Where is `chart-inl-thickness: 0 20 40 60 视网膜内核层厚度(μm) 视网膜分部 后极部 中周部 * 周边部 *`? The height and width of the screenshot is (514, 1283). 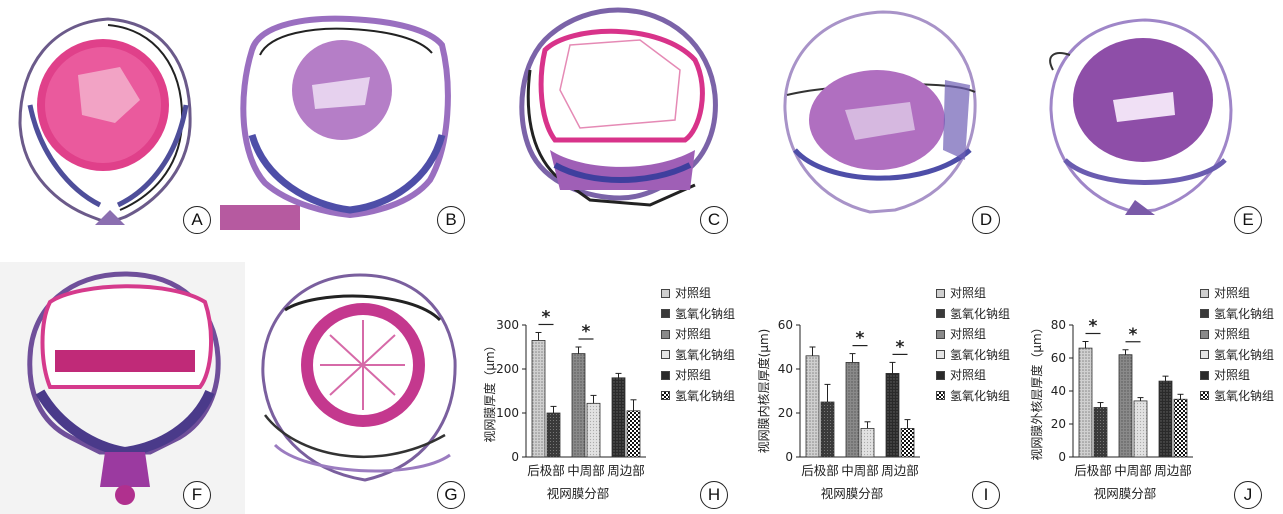
chart-inl-thickness: 0 20 40 60 视网膜内核层厚度(μm) 视网膜分部 后极部 中周部 * 周边部 * is located at coordinates (838, 409).